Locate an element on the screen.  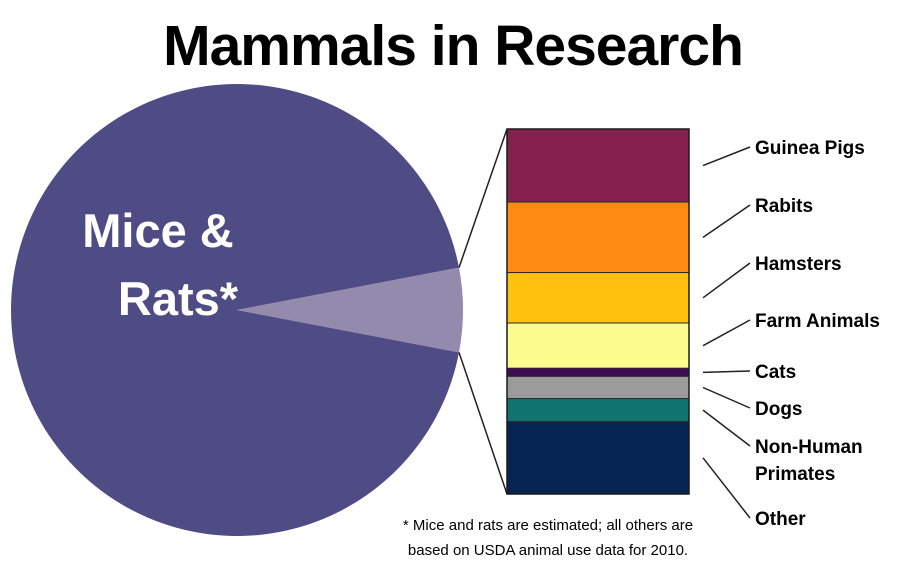
label-cats: Cats is located at coordinates (775, 372).